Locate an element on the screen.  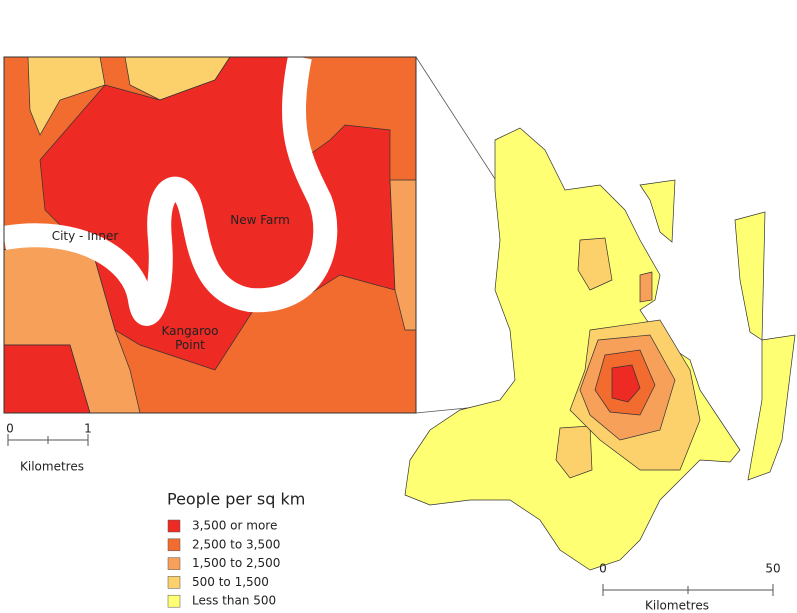
legend-label: 2,500 to 3,500 is located at coordinates (236, 544).